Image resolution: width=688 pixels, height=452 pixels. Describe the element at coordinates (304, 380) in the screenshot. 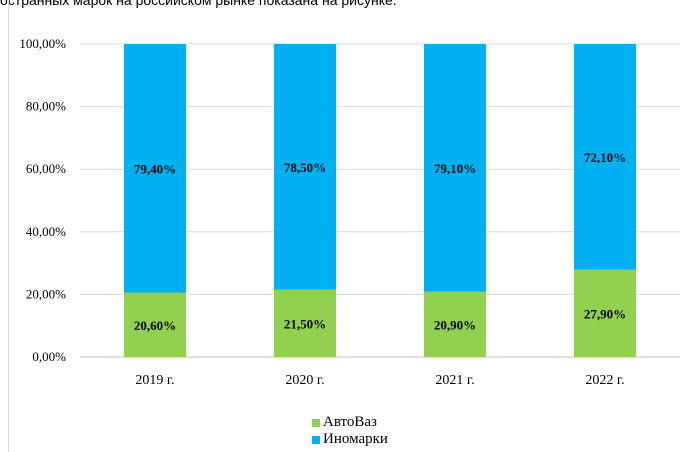

I see `x-tick-label: 2020 г.` at that location.